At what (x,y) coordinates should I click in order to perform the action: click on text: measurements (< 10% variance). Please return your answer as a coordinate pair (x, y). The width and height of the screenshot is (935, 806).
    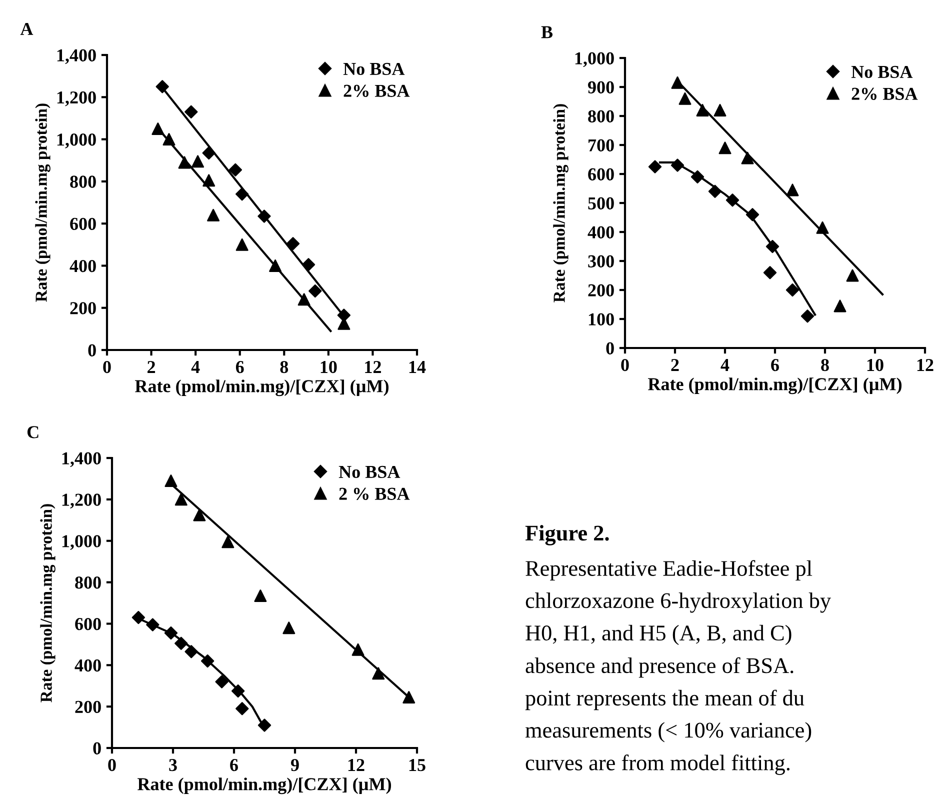
    Looking at the image, I should click on (668, 732).